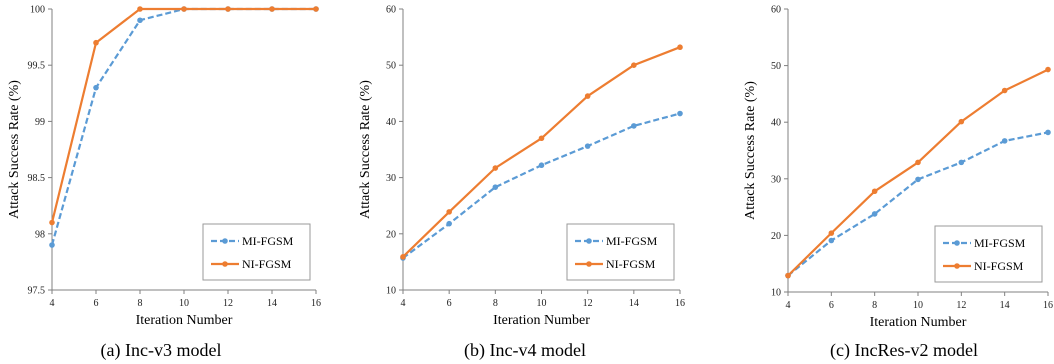 The image size is (1054, 364). I want to click on y-tick-label: 98.5, so click(37, 178).